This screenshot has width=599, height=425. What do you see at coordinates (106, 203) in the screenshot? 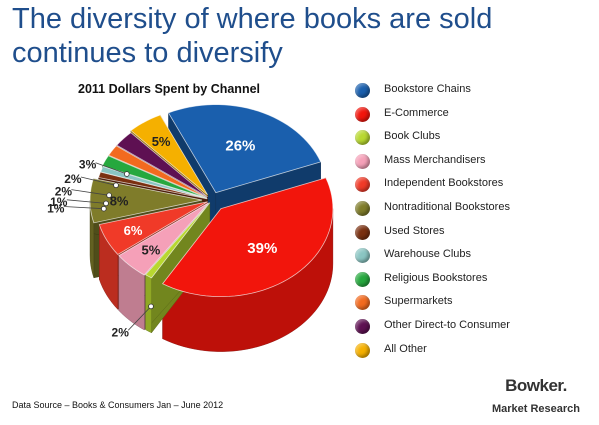
I see `pie-leader-dot-warehouse-clubs` at bounding box center [106, 203].